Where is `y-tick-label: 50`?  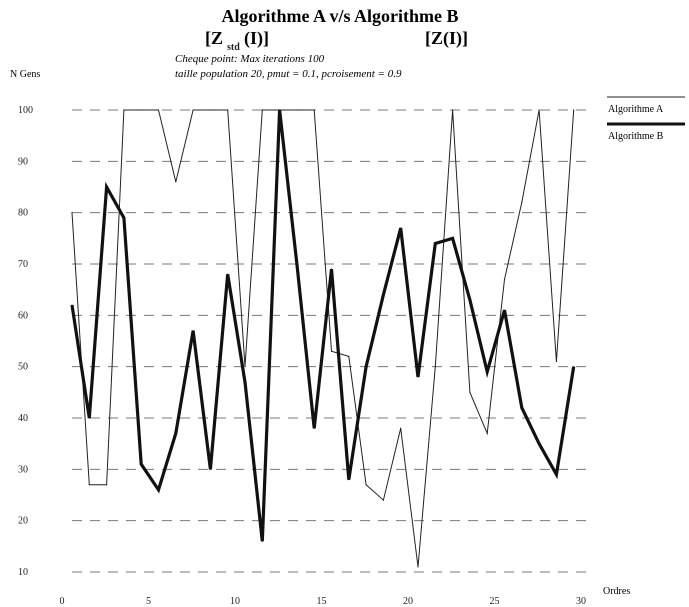 y-tick-label: 50 is located at coordinates (23, 367).